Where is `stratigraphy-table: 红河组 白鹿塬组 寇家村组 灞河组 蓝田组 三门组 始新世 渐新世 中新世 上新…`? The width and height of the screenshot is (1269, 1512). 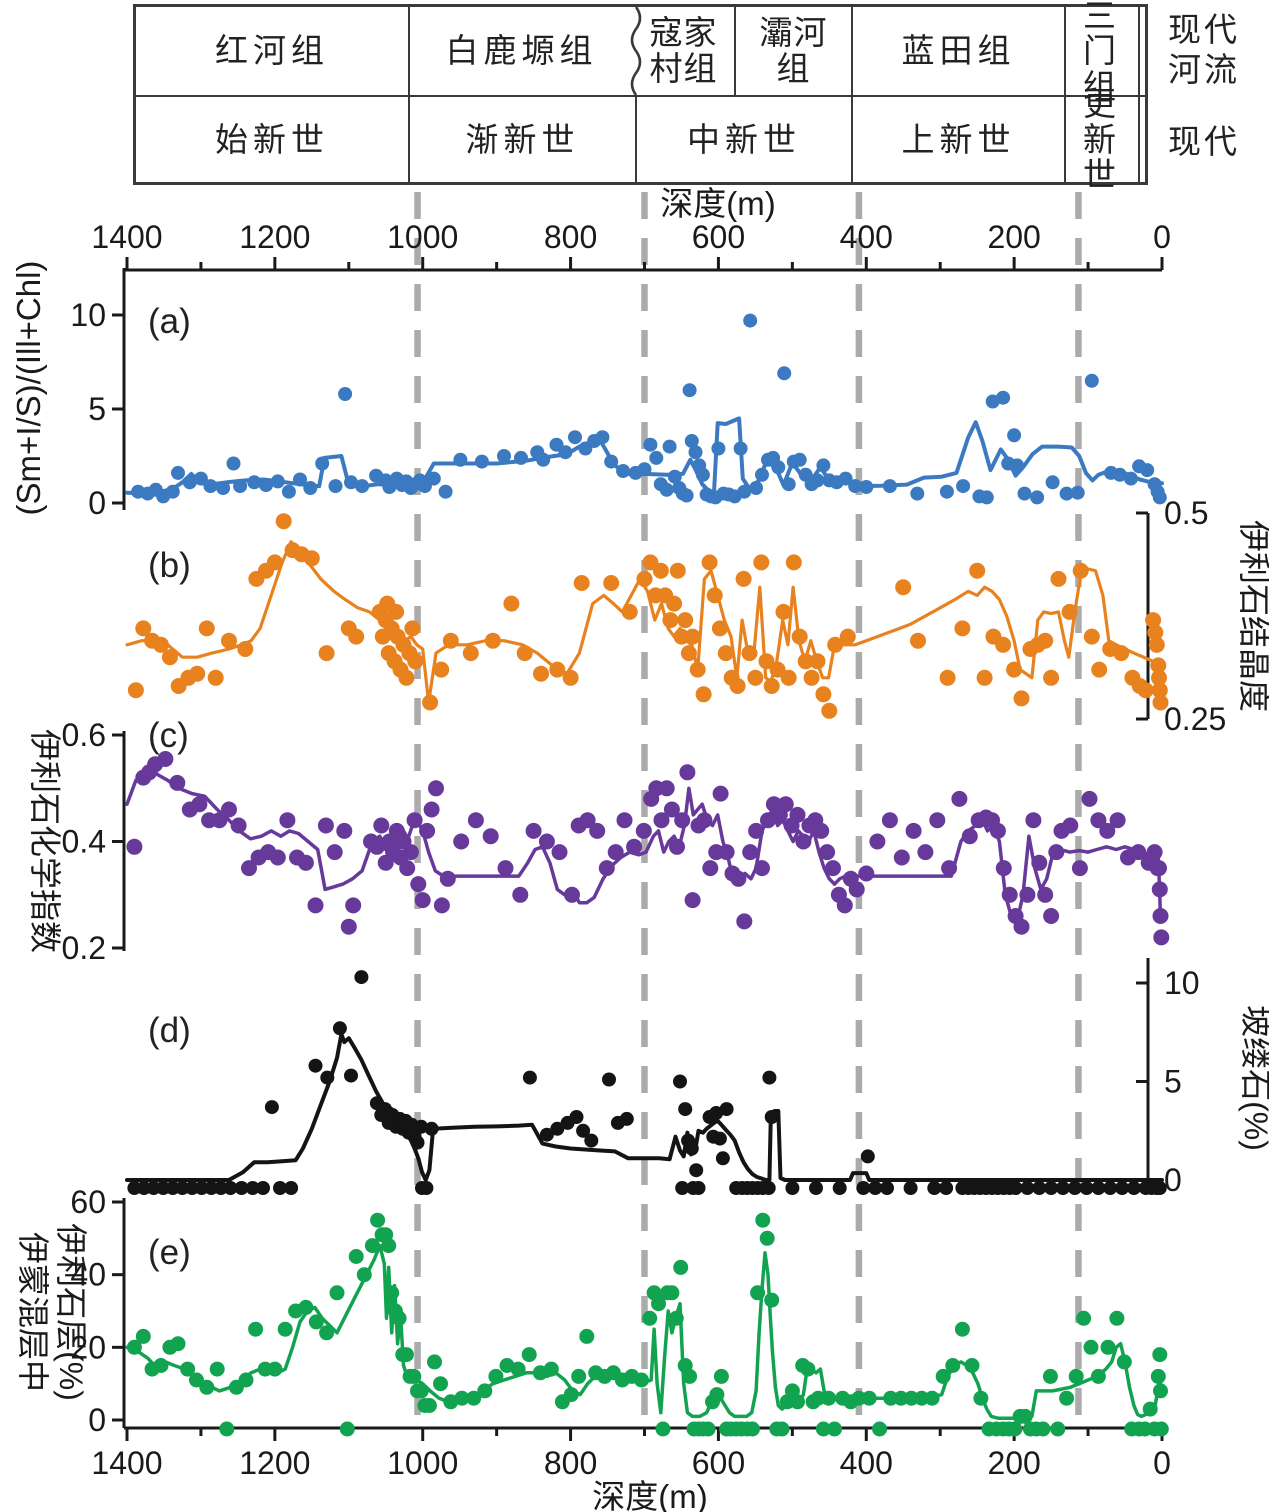 stratigraphy-table: 红河组 白鹿塬组 寇家村组 灞河组 蓝田组 三门组 始新世 渐新世 中新世 上新… is located at coordinates (640, 96).